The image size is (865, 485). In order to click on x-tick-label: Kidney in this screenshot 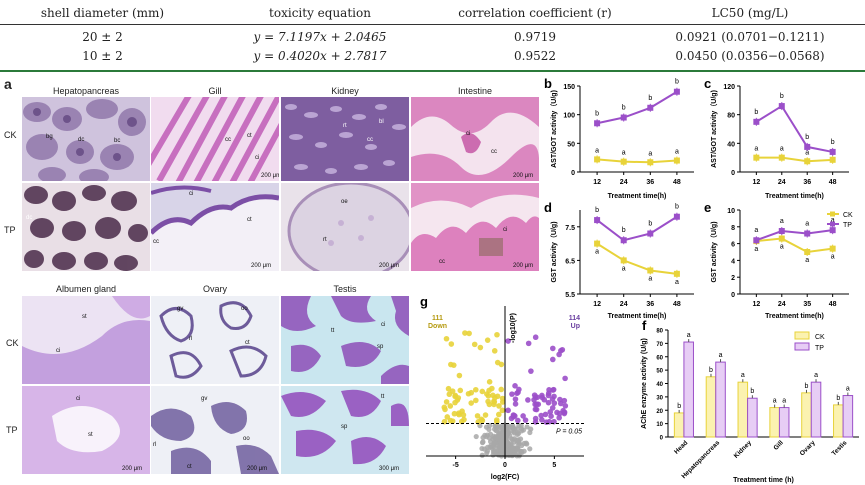, I will do `click(743, 449)`.